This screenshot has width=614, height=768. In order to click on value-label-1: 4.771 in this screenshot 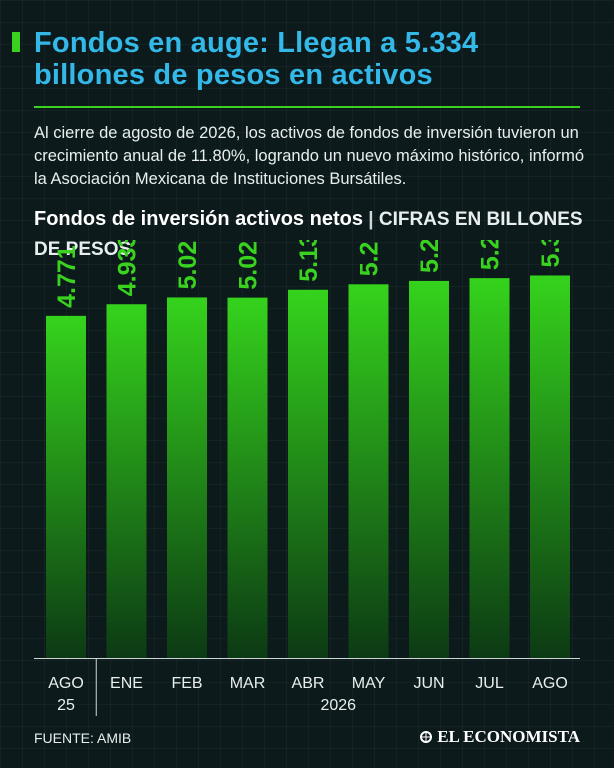, I will do `click(67, 276)`.